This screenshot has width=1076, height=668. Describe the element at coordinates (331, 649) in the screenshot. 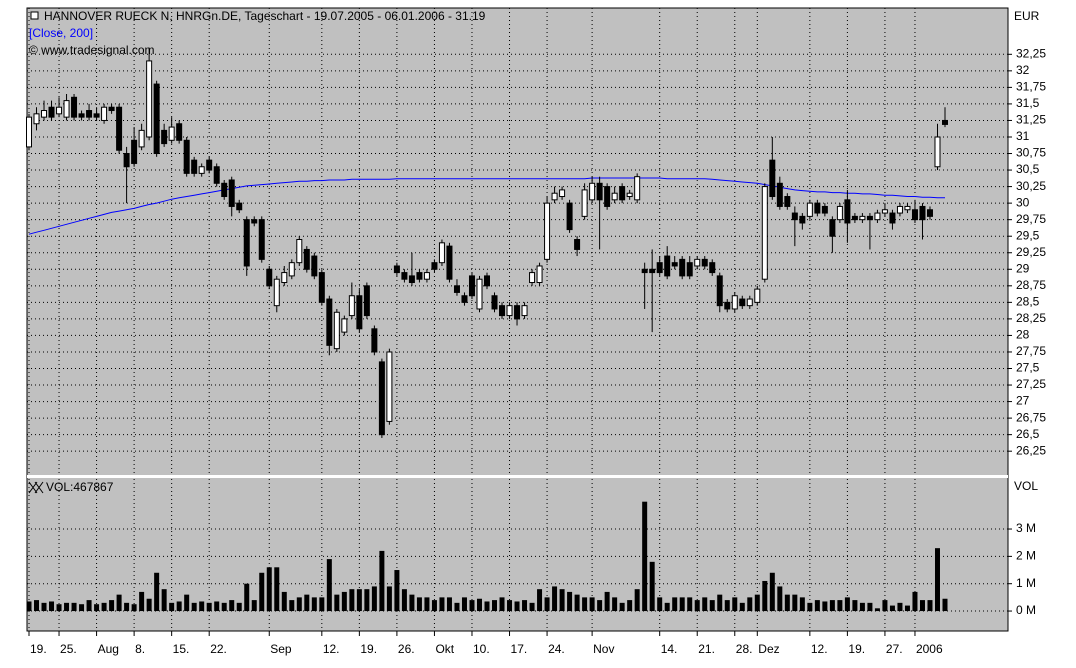

I see `x-tick-label: 12.` at that location.